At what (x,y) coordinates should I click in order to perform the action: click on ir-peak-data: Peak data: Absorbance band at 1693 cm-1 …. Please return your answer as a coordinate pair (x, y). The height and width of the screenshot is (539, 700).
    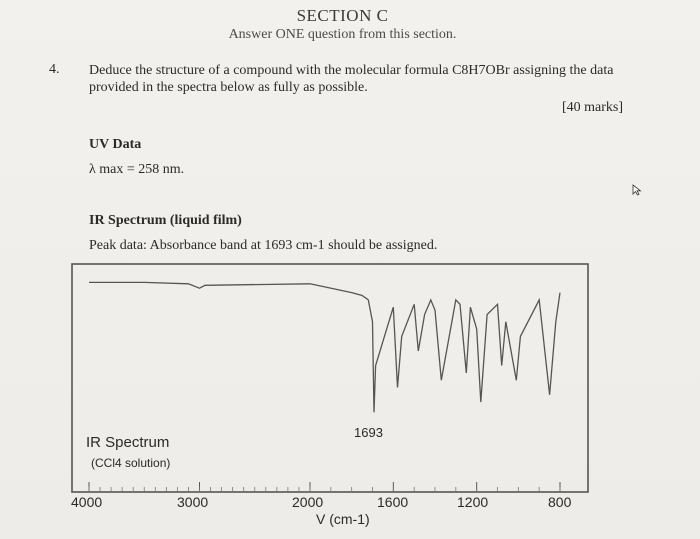
    Looking at the image, I should click on (263, 245).